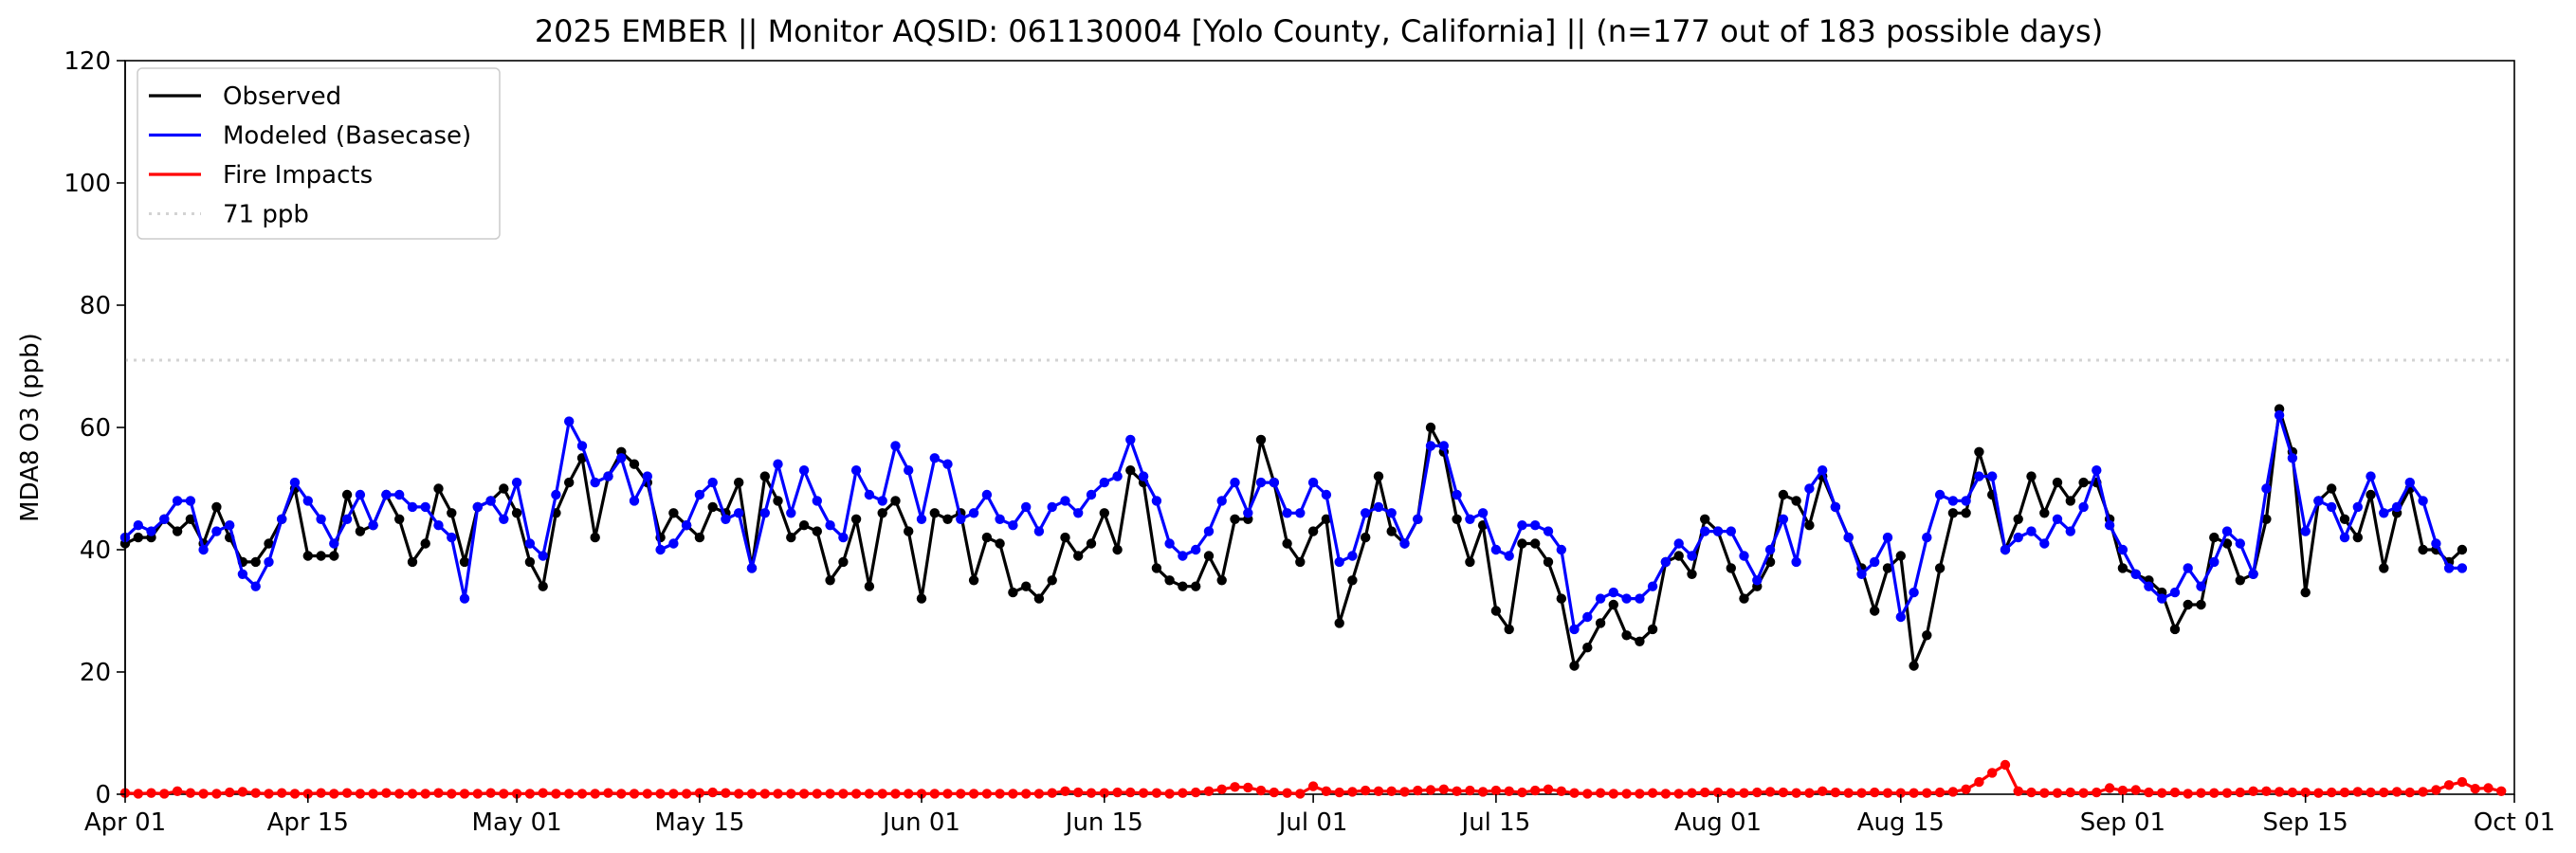  I want to click on y-tick-label: 120, so click(87, 61).